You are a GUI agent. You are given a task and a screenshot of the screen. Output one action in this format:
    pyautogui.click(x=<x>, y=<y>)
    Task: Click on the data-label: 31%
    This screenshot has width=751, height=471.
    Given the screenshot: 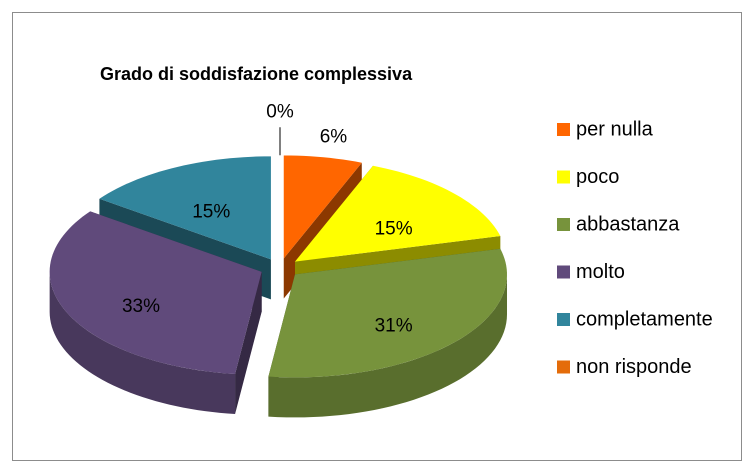 What is the action you would take?
    pyautogui.click(x=394, y=326)
    